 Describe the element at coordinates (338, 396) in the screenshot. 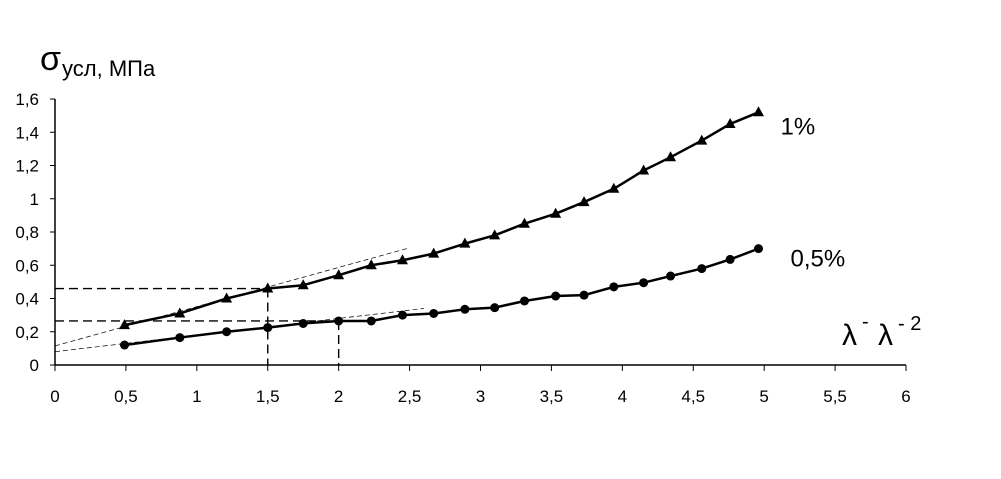

I see `x-tick-label: 2` at that location.